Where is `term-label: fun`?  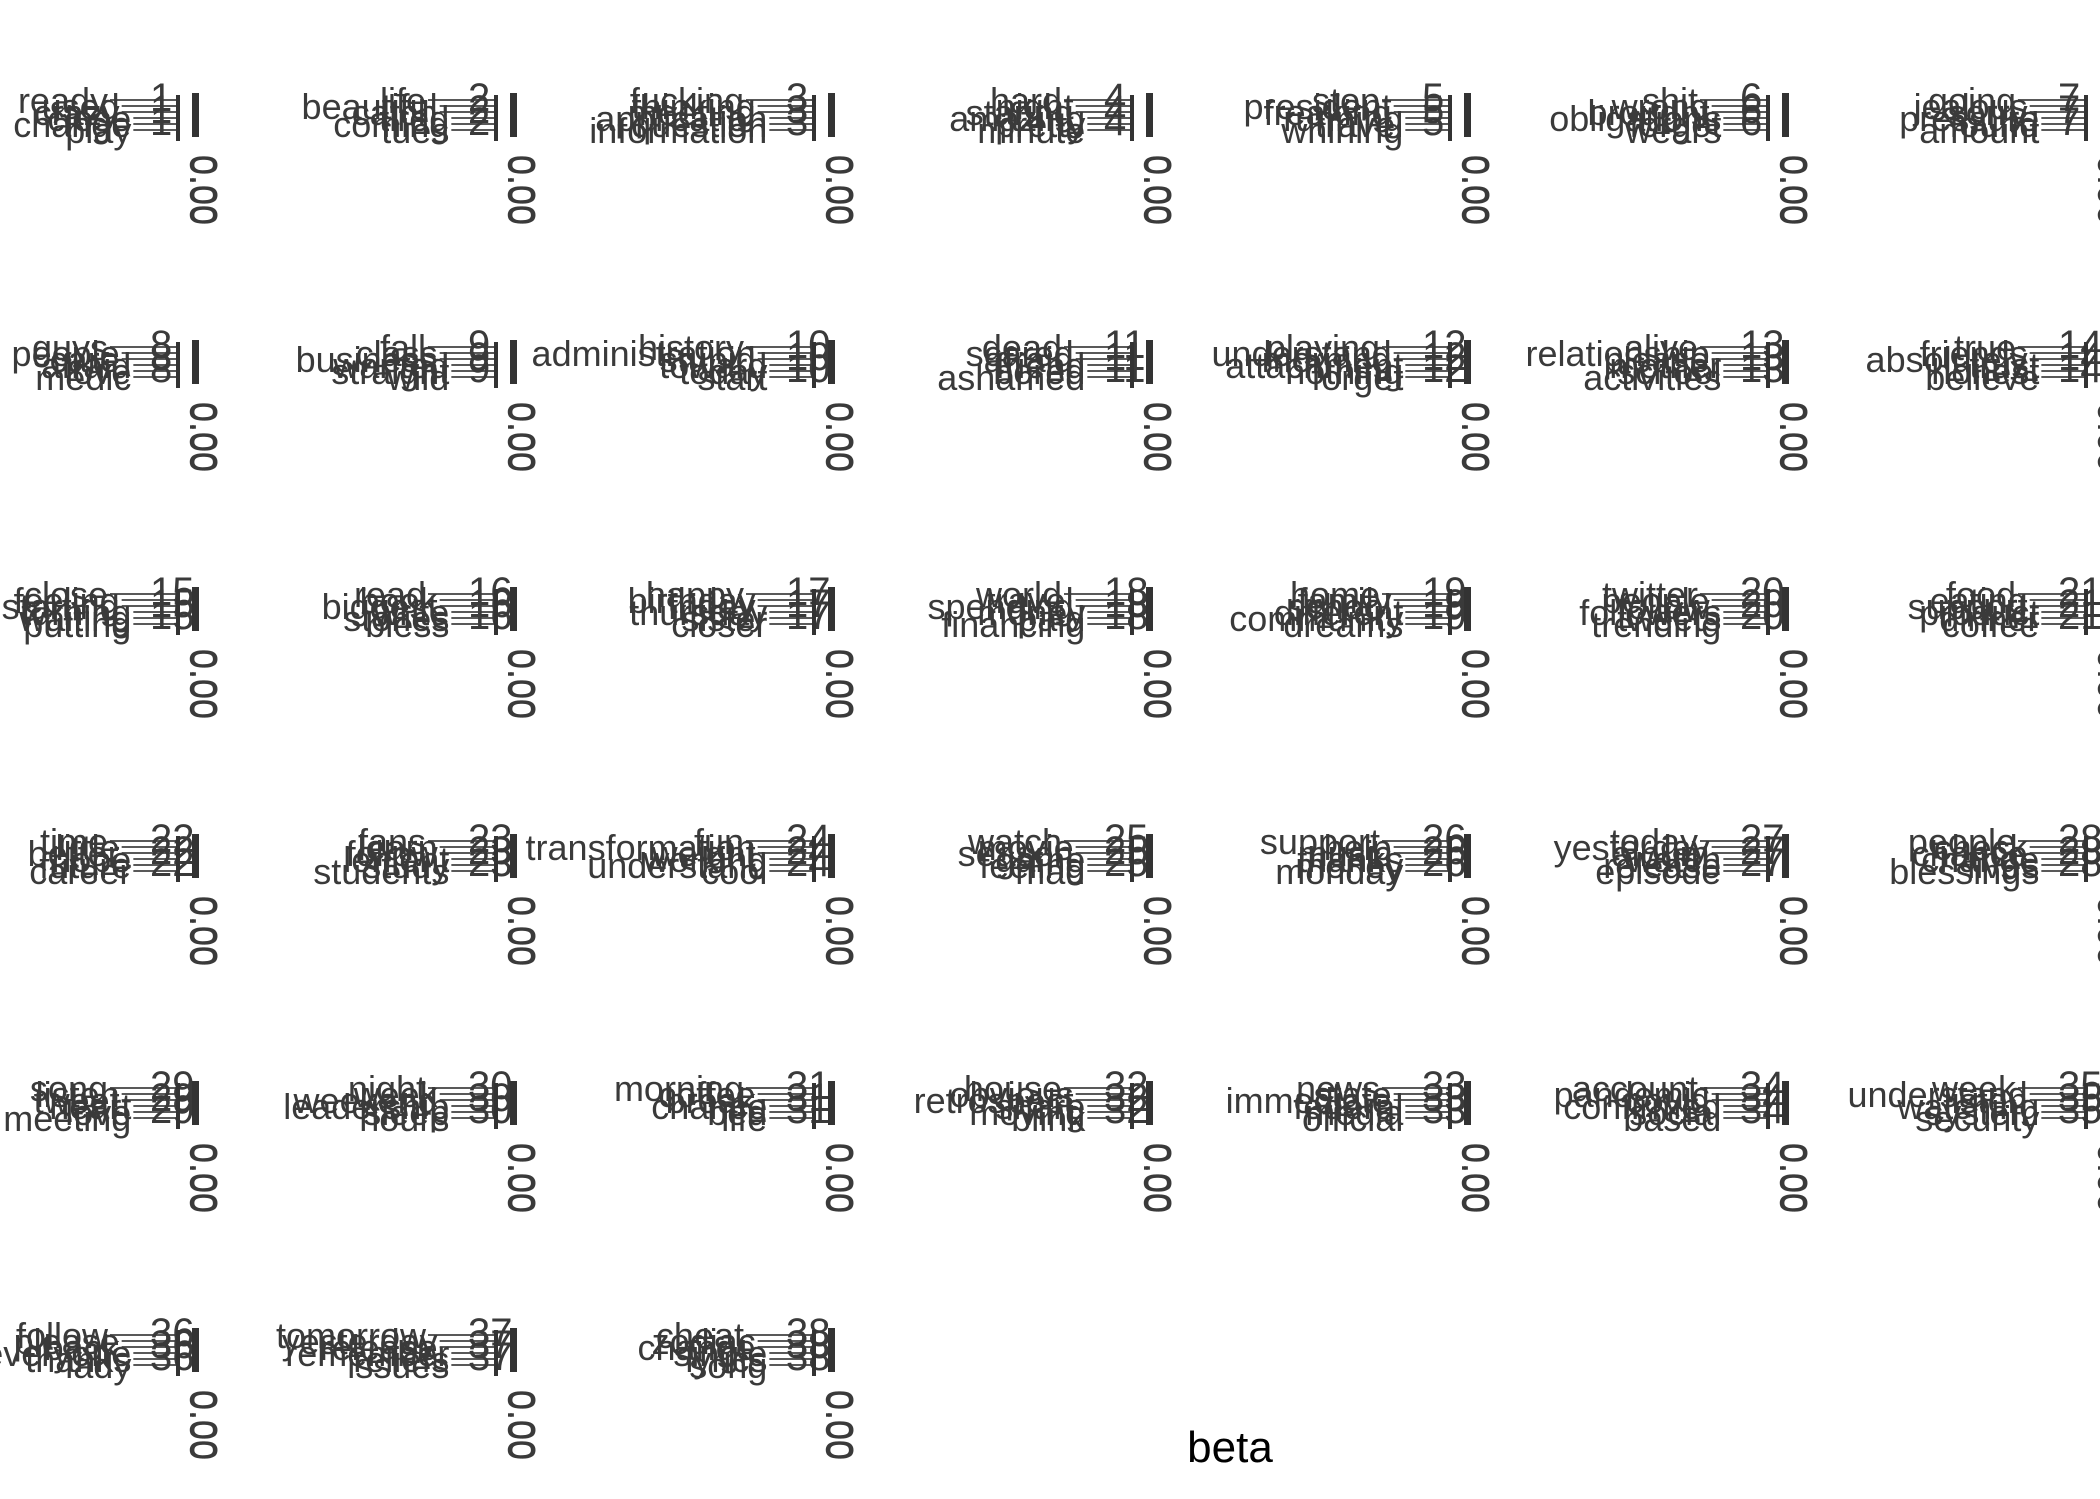
term-label: fun is located at coordinates (719, 841).